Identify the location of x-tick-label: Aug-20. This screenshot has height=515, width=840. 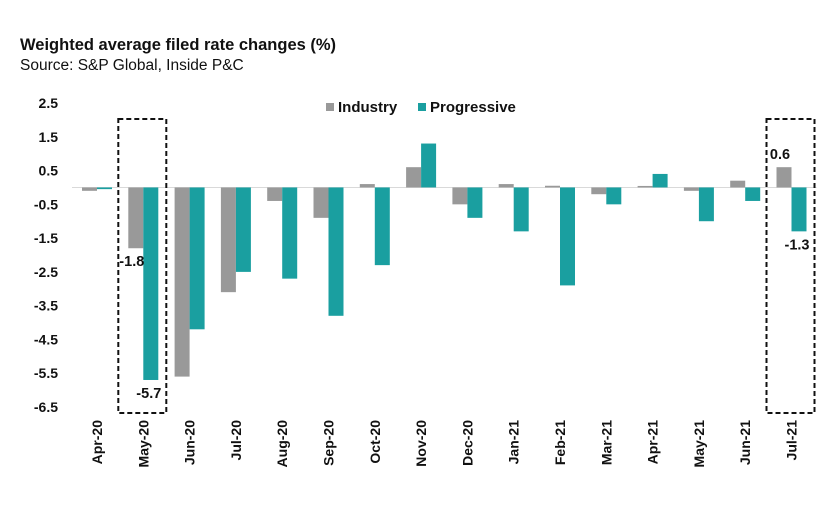
(282, 444).